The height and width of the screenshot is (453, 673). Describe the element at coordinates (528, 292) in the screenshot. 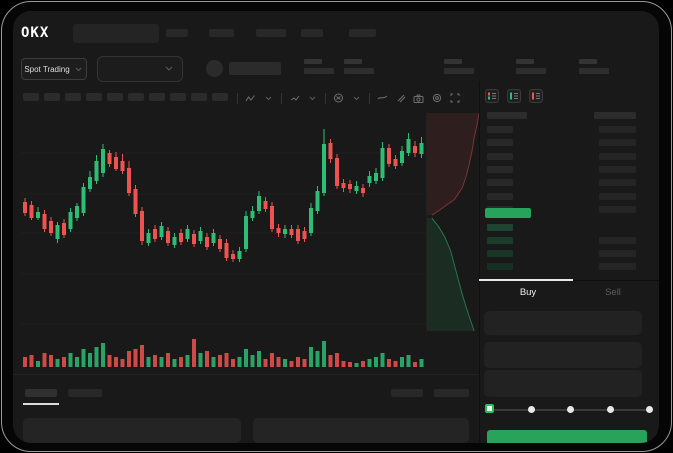

I see `tab-buy: Buy` at that location.